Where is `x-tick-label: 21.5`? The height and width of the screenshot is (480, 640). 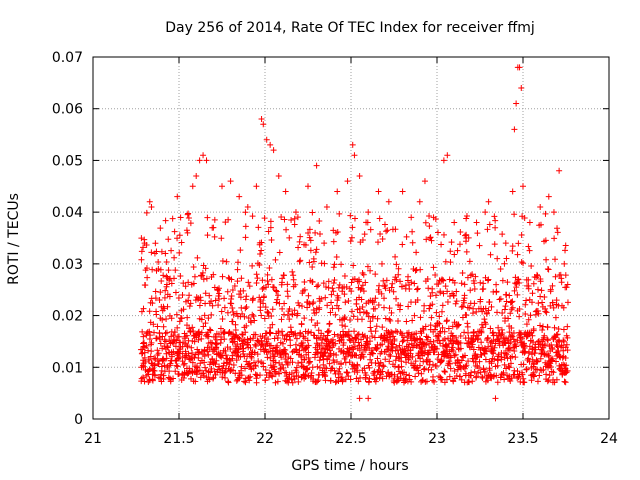 x-tick-label: 21.5 is located at coordinates (178, 439).